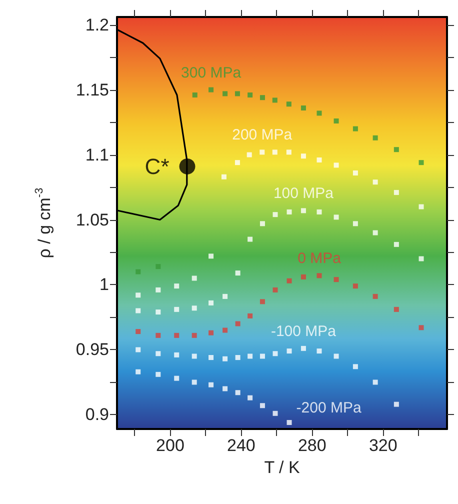 The height and width of the screenshot is (504, 458). What do you see at coordinates (104, 284) in the screenshot?
I see `y-tick-label: 1` at bounding box center [104, 284].